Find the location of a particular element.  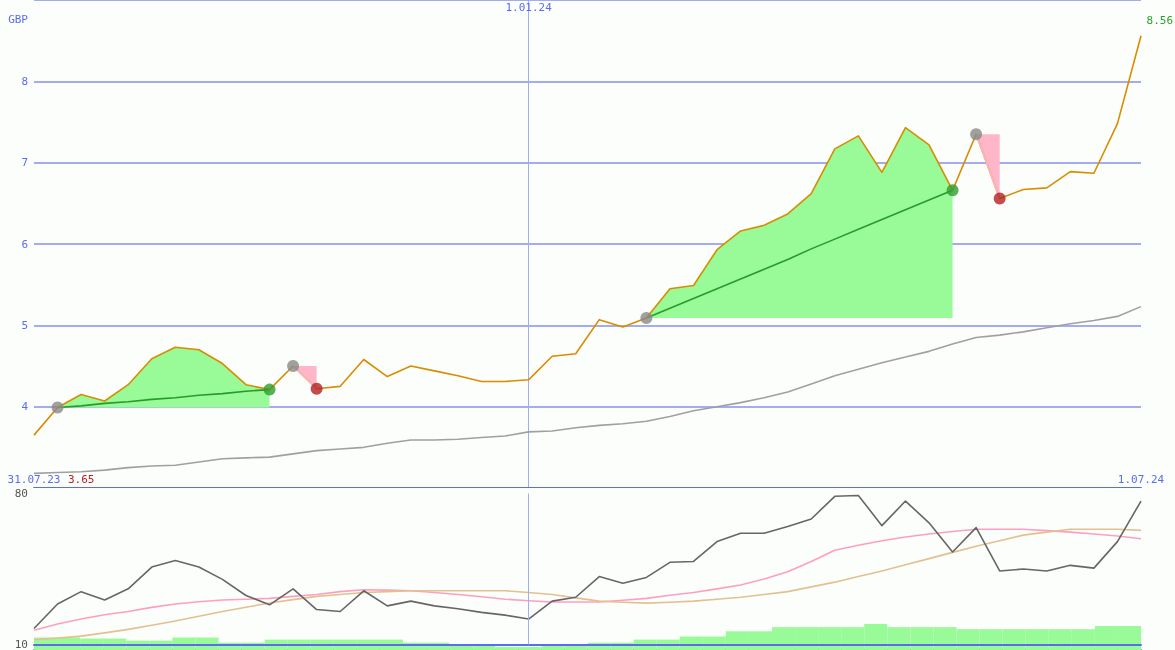

y-tick-label: 7 is located at coordinates (24, 163).